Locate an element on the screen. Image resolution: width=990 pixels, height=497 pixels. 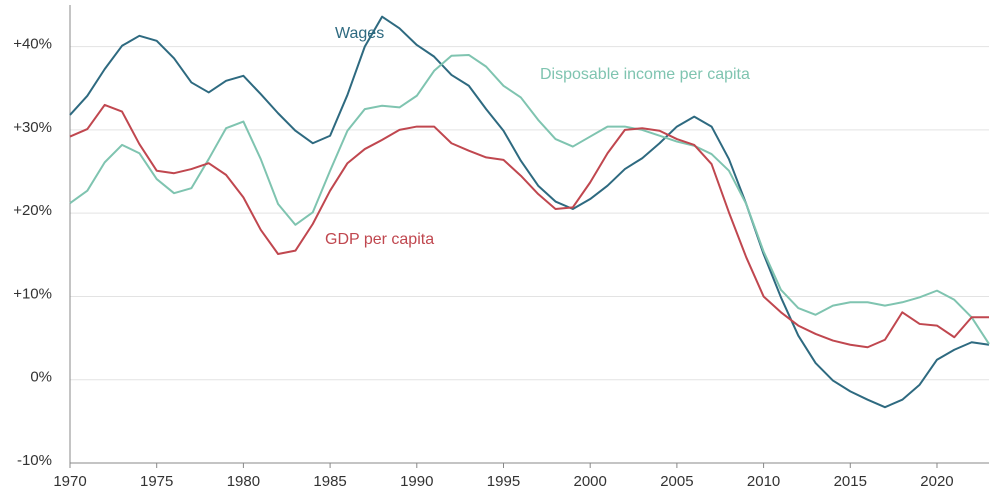
y-tick-label: +20% is located at coordinates (32, 210).